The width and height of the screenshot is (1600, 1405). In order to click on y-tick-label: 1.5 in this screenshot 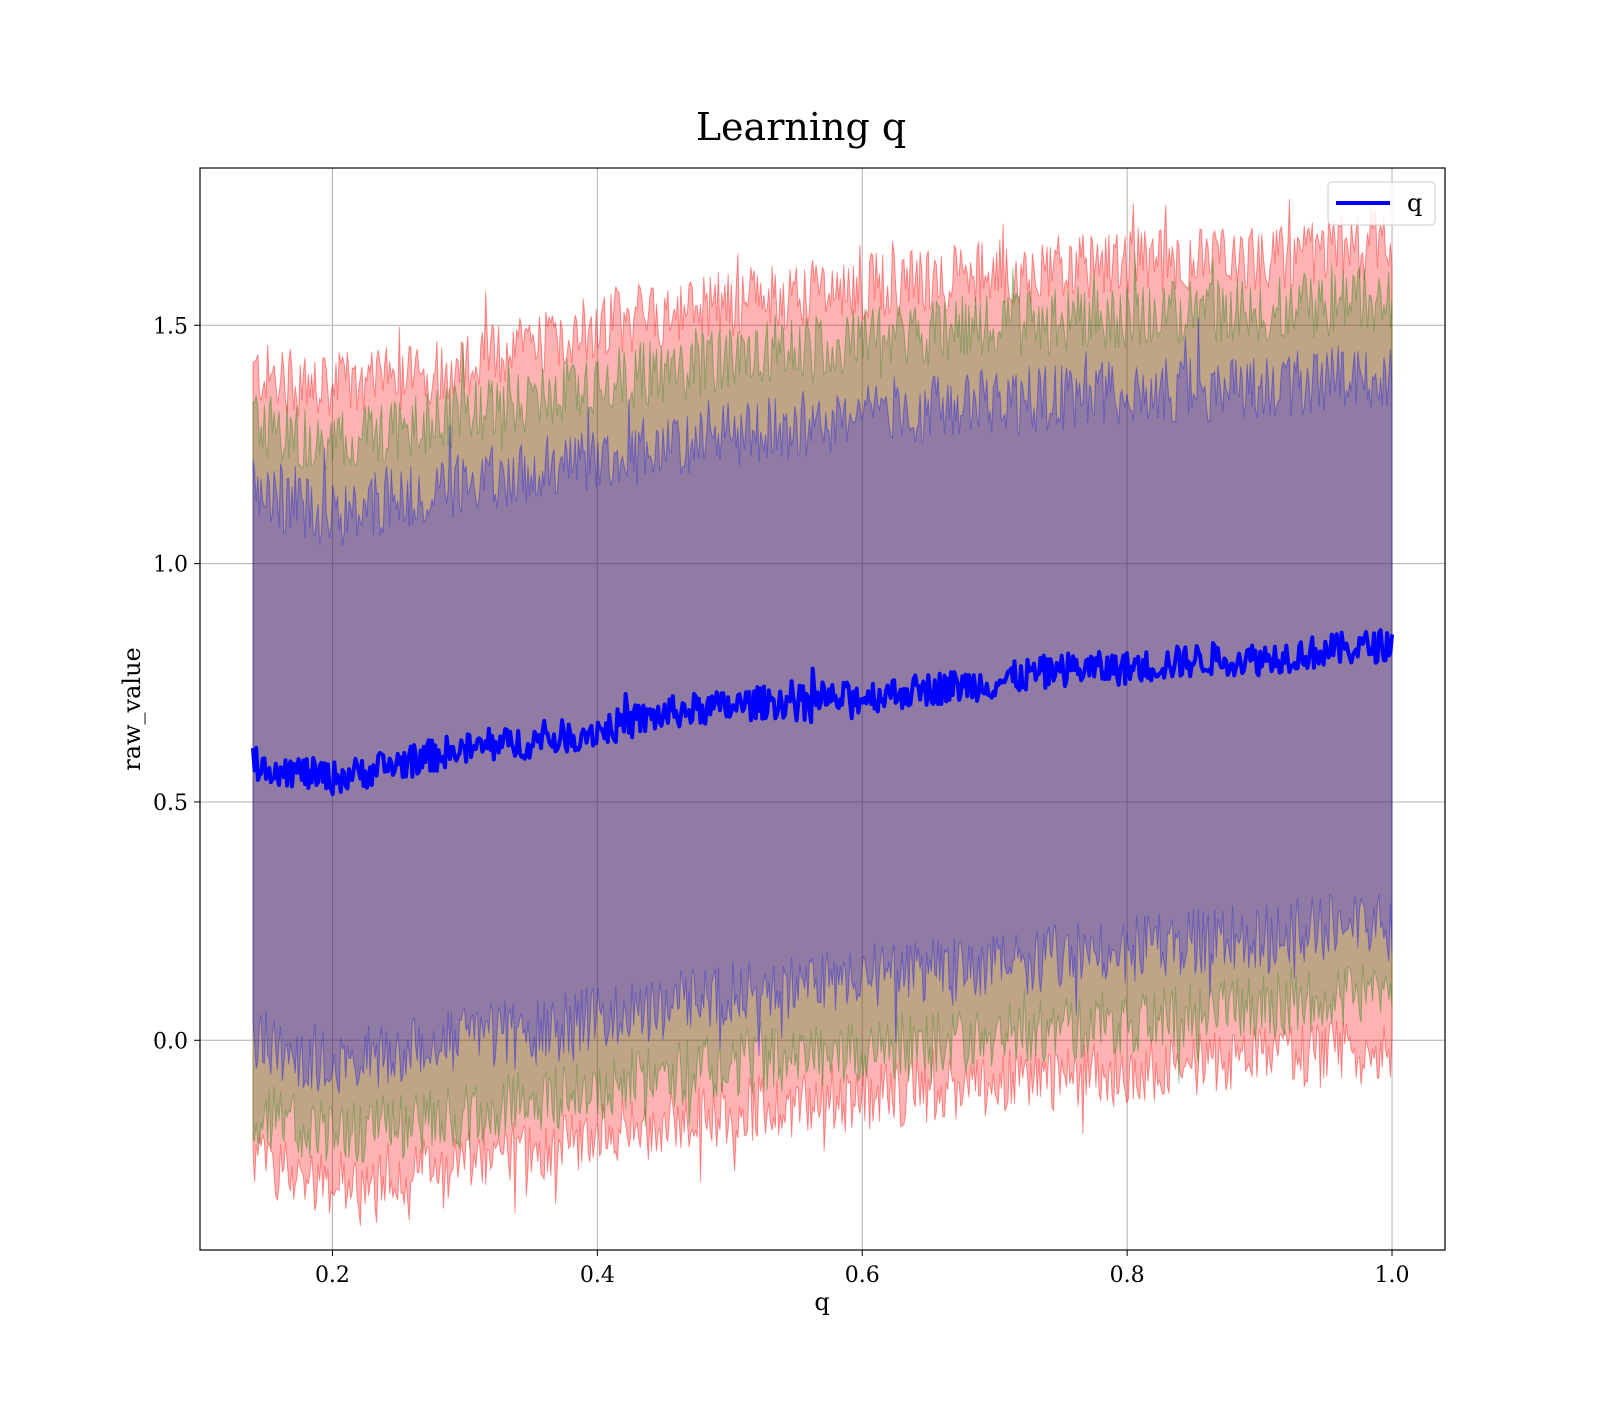, I will do `click(170, 326)`.